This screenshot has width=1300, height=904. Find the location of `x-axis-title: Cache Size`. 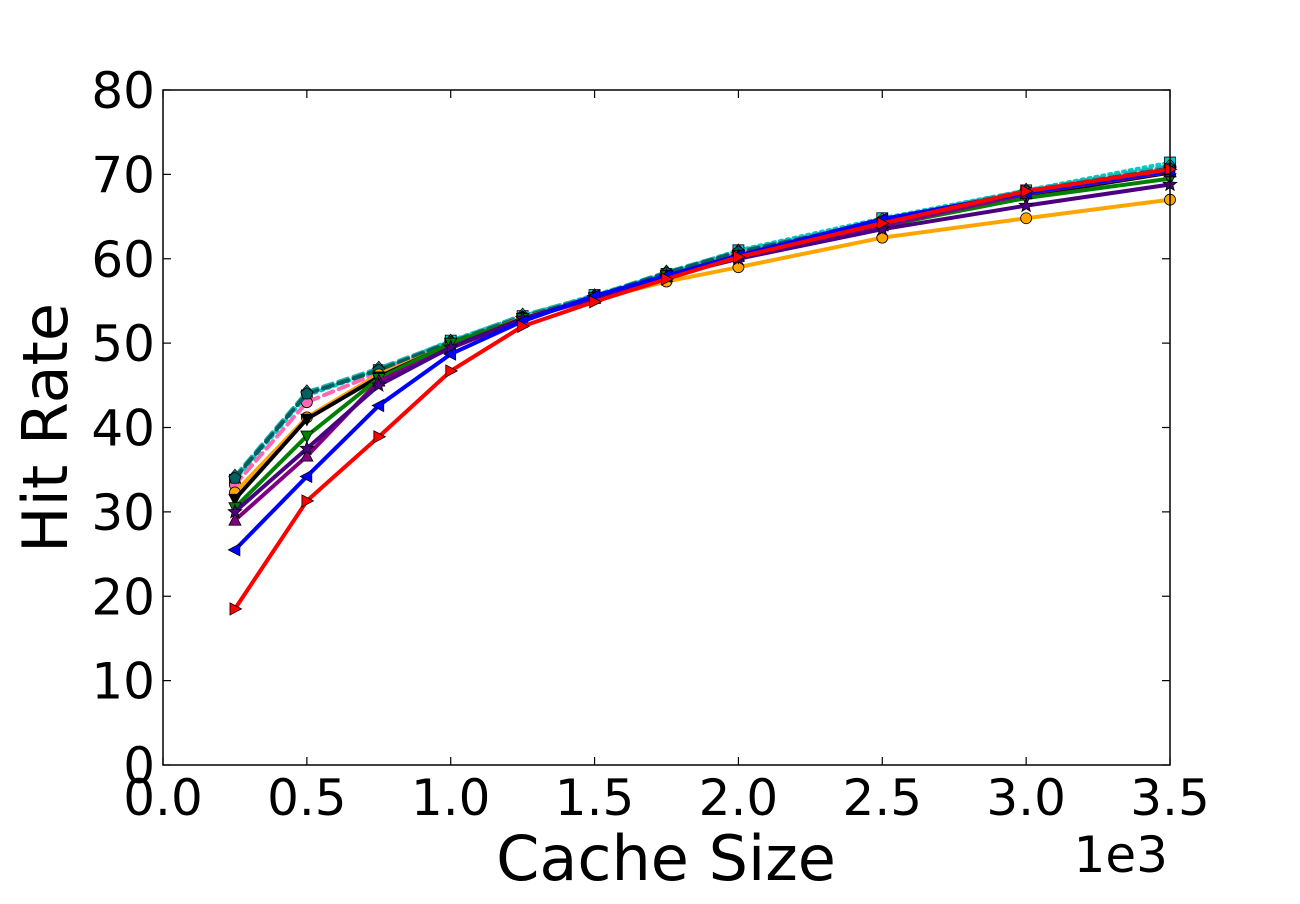

x-axis-title: Cache Size is located at coordinates (666, 858).